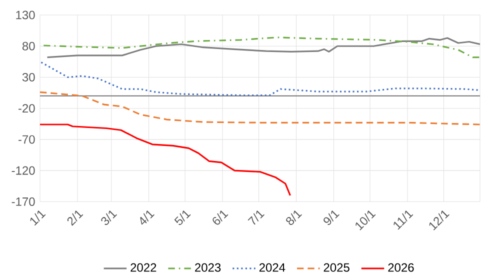  I want to click on y-tick-label: 130, so click(25, 15).